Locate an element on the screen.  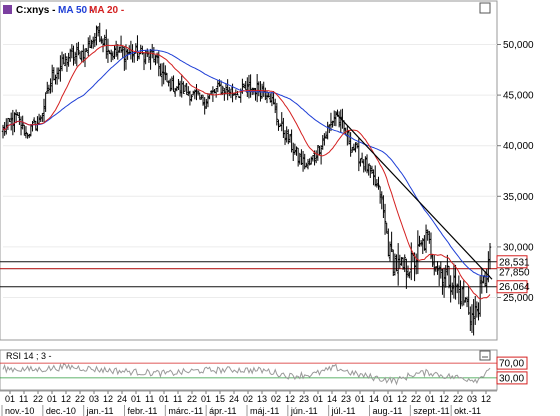
x-month-label: aug.-11 is located at coordinates (388, 411).